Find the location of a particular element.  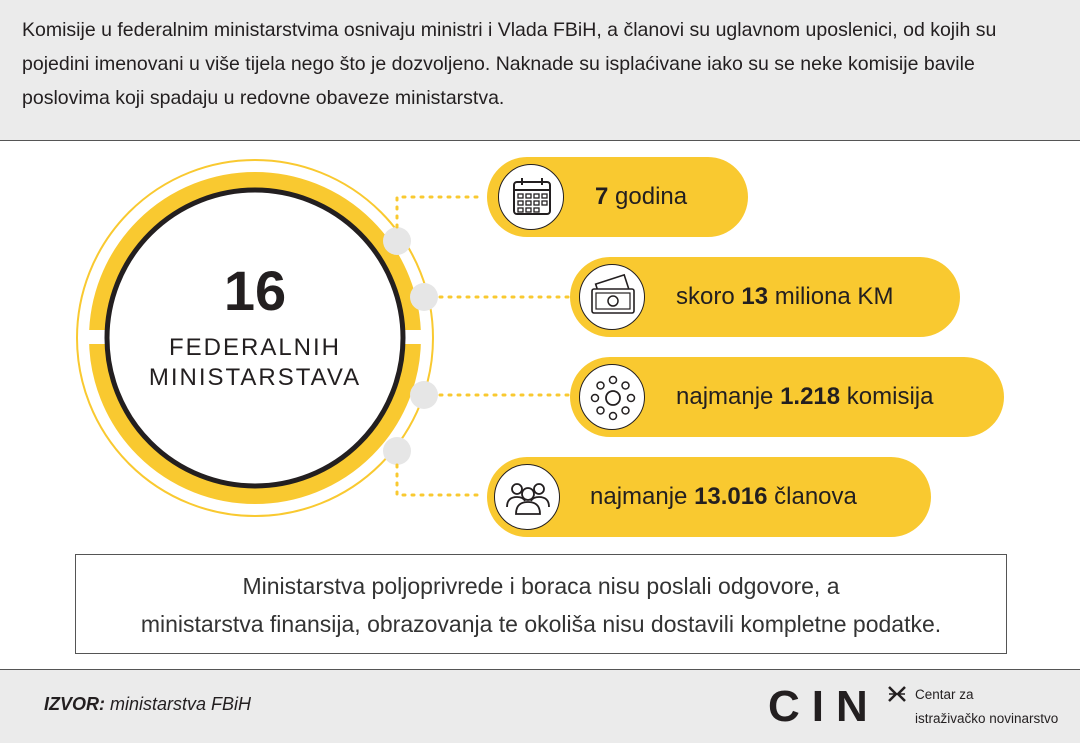

logo-subtitle-1: Centar za is located at coordinates (944, 694).